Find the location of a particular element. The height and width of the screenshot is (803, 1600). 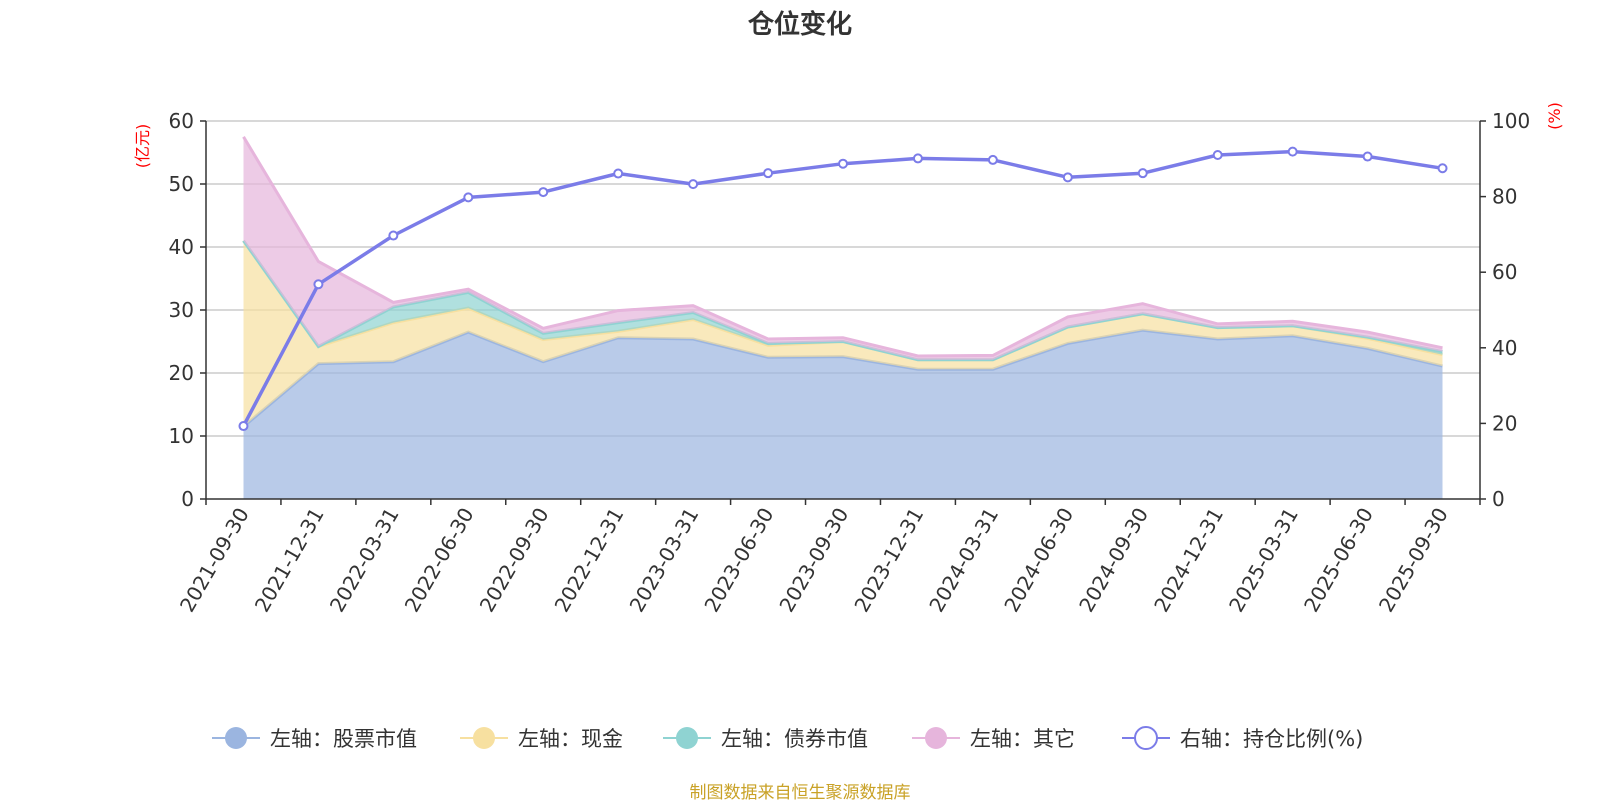

legend-label: 右轴：持仓比例(%) is located at coordinates (1271, 739).